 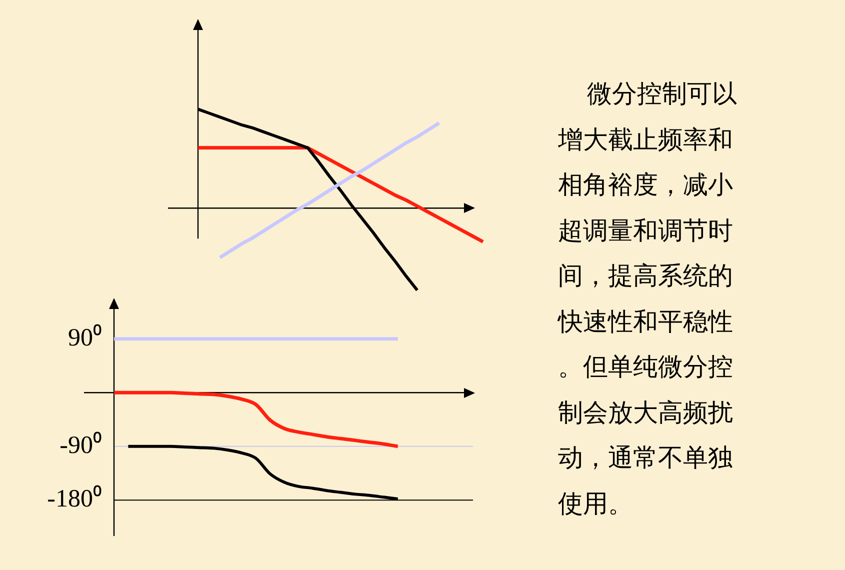 I want to click on text: 间，提高系统的, so click(x=646, y=277).